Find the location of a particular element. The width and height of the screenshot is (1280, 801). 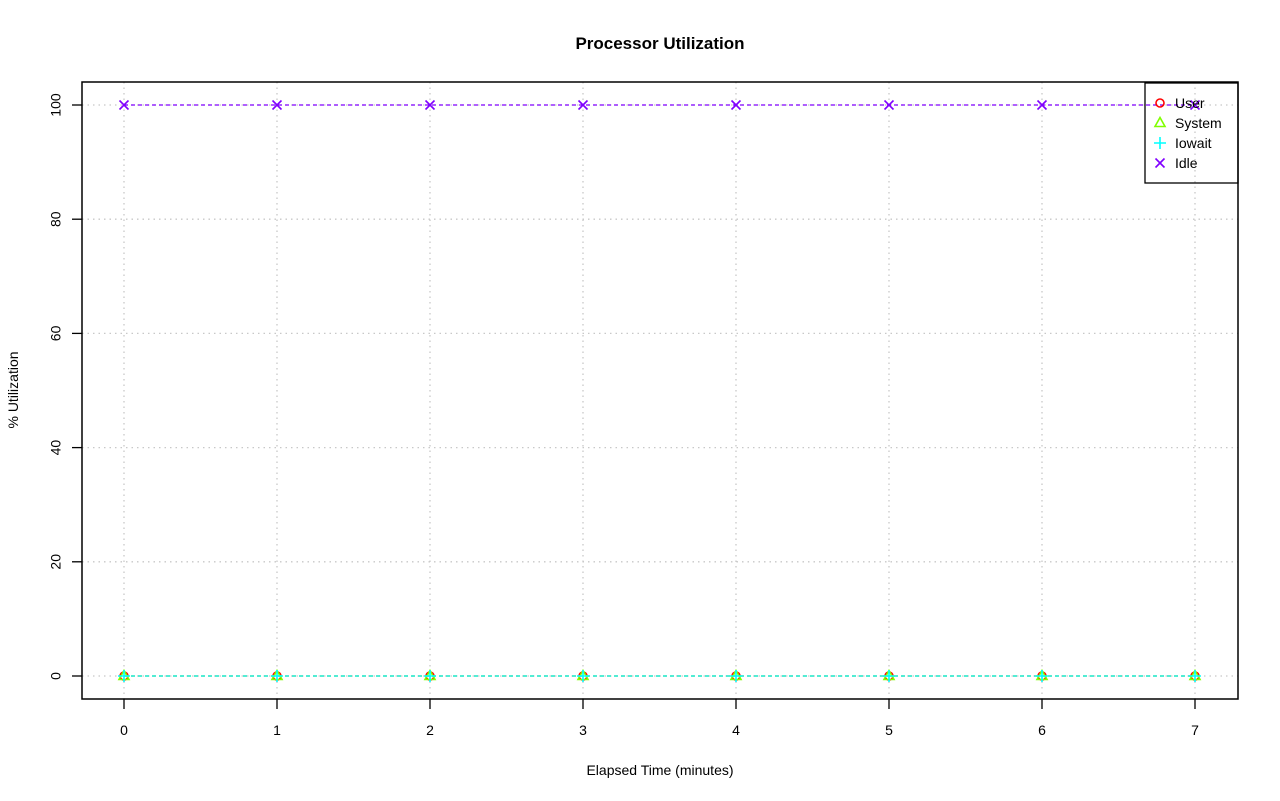

legend-marker-iowait is located at coordinates (1160, 143).